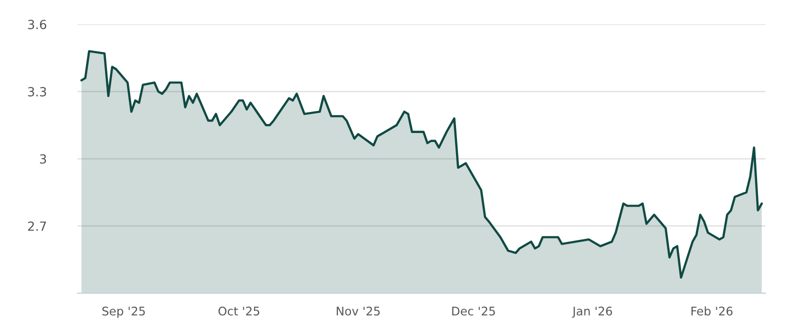 The image size is (800, 324). Describe the element at coordinates (712, 311) in the screenshot. I see `x-tick-label: Feb '26` at that location.